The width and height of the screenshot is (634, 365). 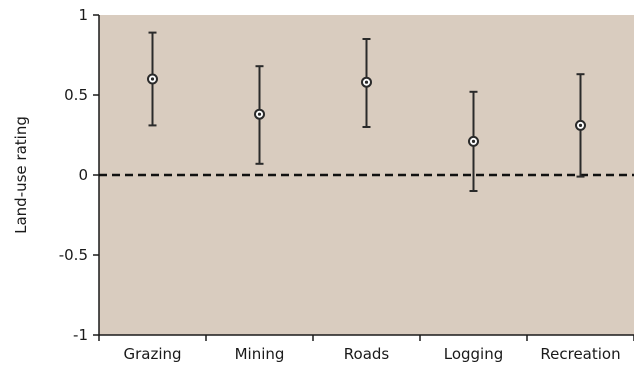 I want to click on y-tick-label: 0.5, so click(x=76, y=95).